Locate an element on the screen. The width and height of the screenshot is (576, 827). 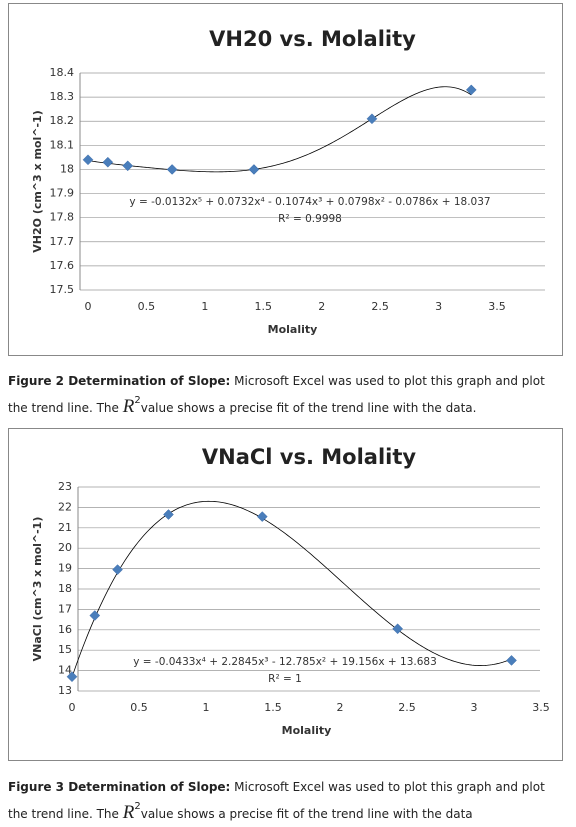
y-tick-label: 15 is located at coordinates (65, 649).